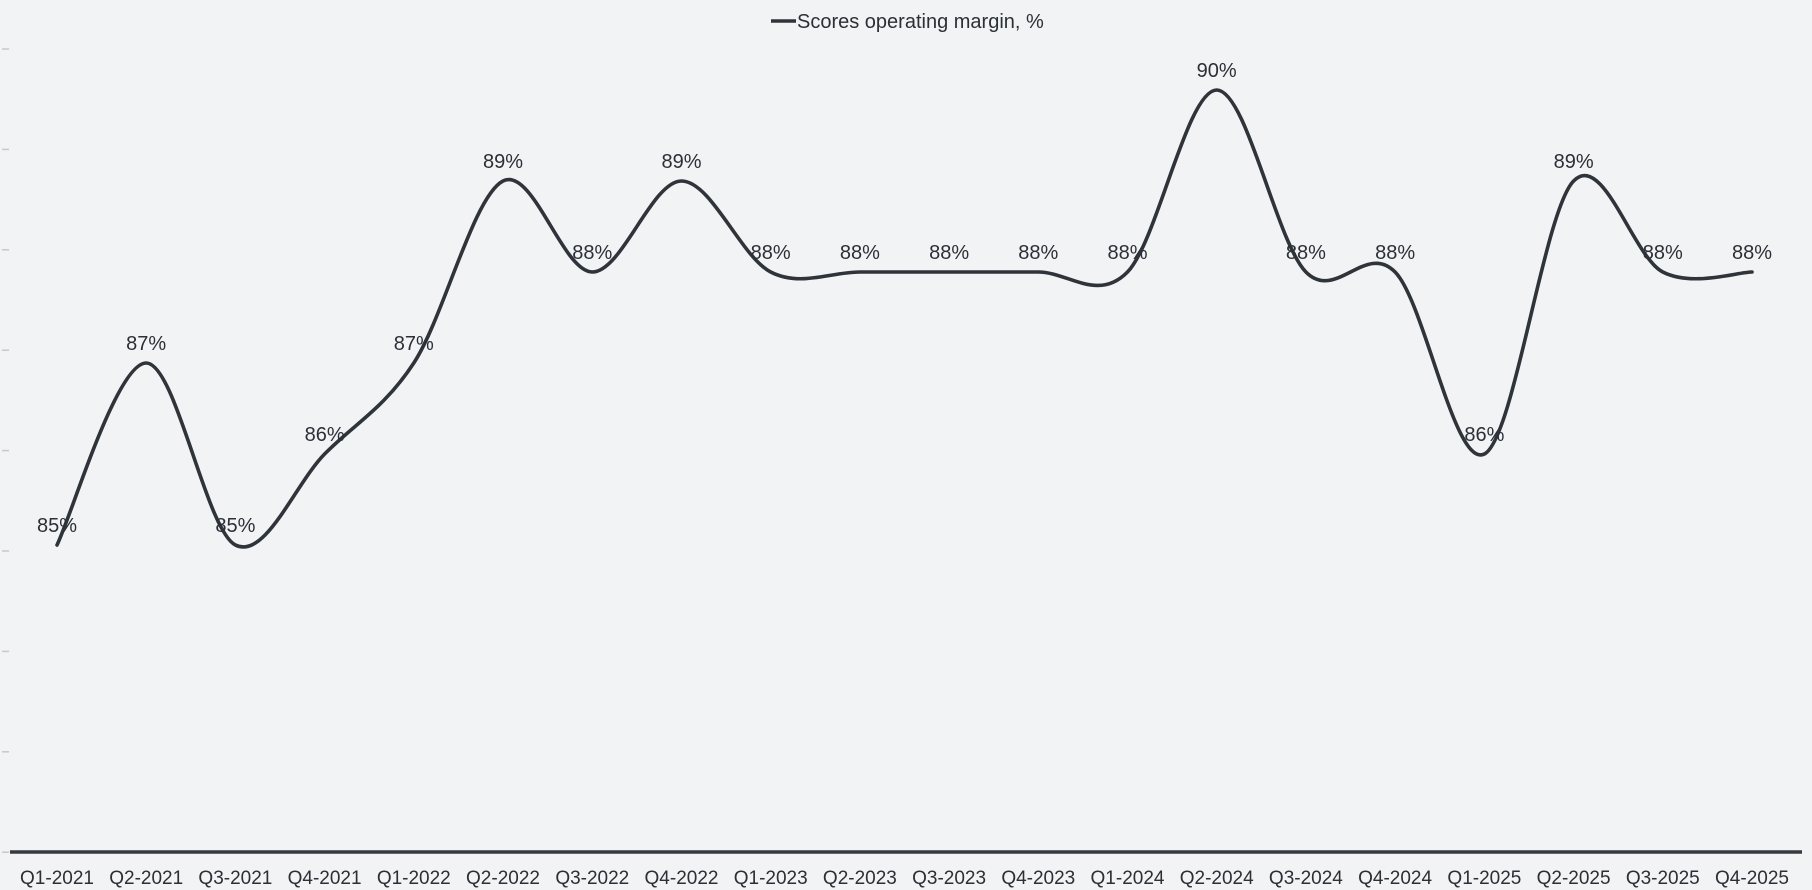 This screenshot has width=1812, height=890. I want to click on x-axis-label: Q2-2023, so click(860, 878).